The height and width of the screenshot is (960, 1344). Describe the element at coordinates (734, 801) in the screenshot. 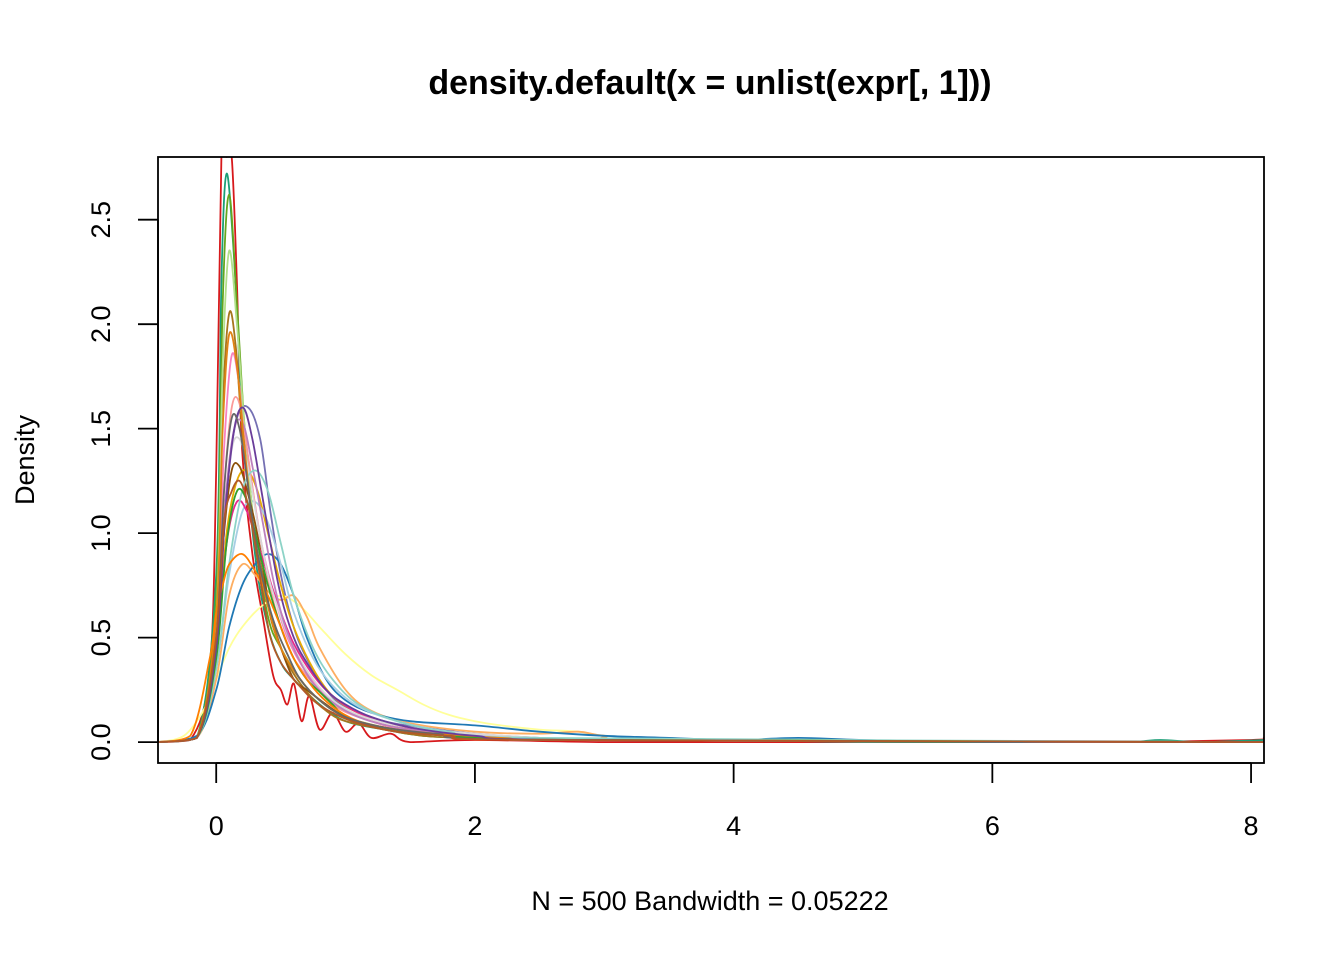

I see `x-axis: 0 2 4 6 8` at that location.